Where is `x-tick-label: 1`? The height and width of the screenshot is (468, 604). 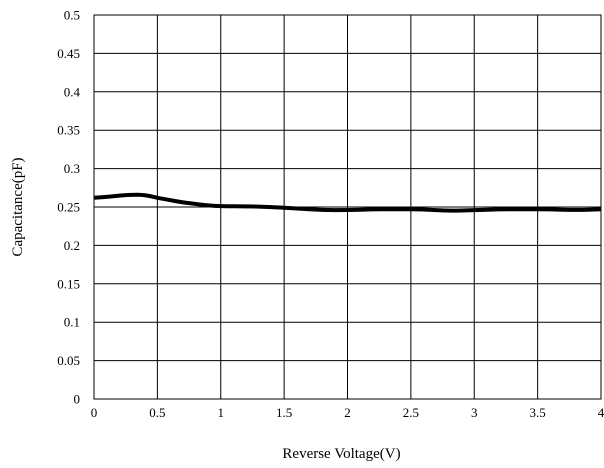
x-tick-label: 1 is located at coordinates (221, 412).